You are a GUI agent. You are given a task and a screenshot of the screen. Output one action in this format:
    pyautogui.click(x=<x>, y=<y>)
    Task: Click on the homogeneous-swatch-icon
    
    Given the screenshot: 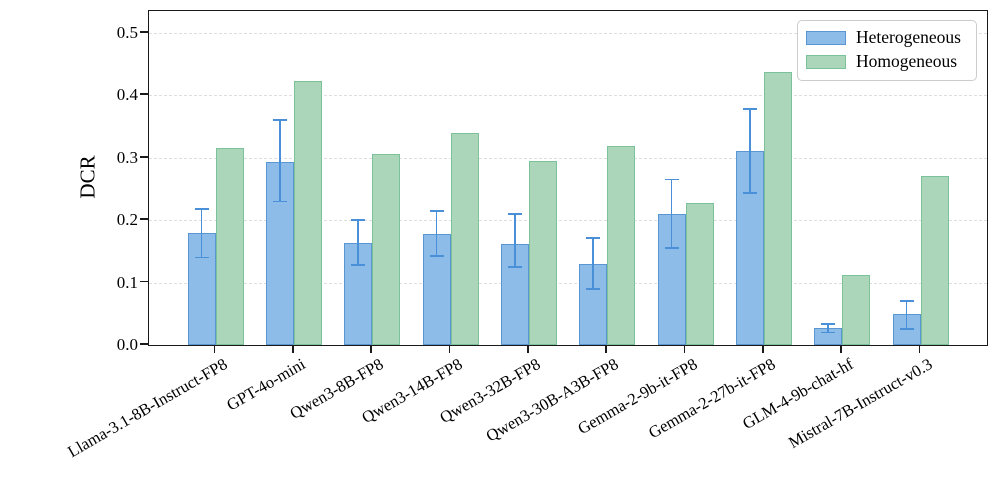 What is the action you would take?
    pyautogui.click(x=826, y=61)
    